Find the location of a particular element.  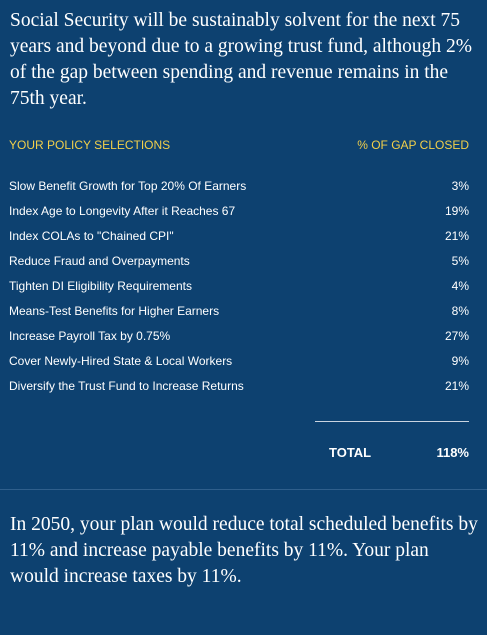

policy-gap-percent: 27% is located at coordinates (456, 336).